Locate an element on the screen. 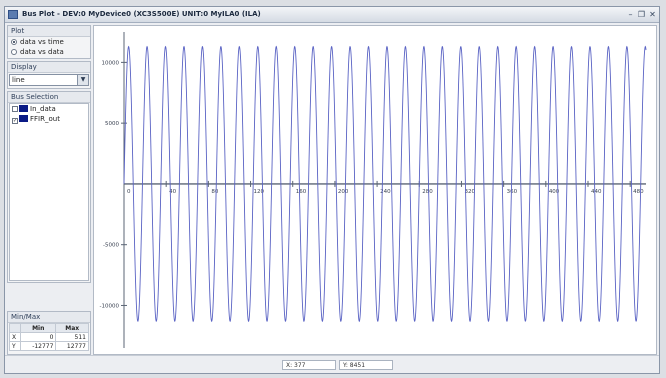  display-select-value: line is located at coordinates (18, 80).